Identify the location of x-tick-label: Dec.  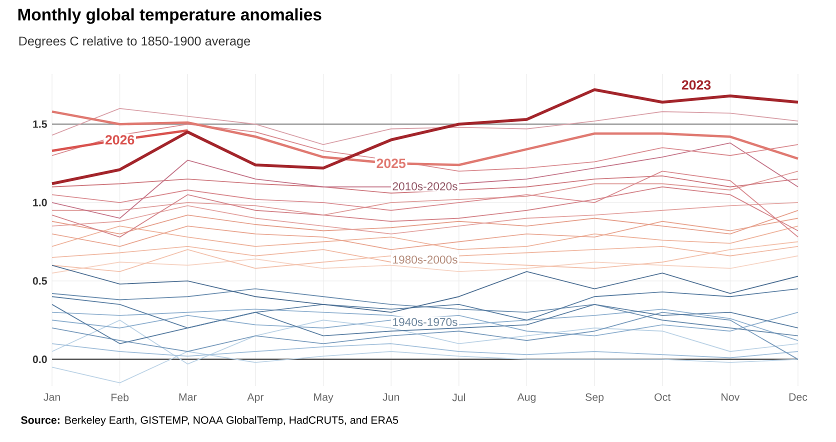
(798, 397).